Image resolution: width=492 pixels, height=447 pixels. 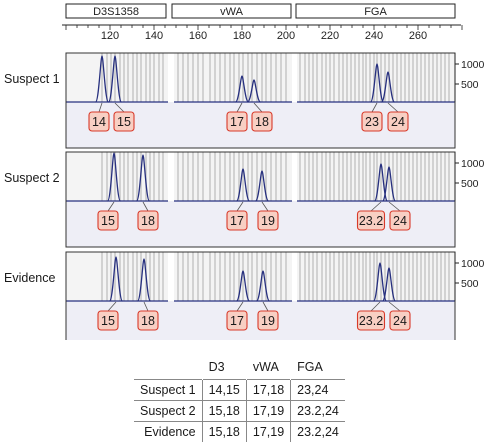 What do you see at coordinates (168, 369) in the screenshot?
I see `table-corner` at bounding box center [168, 369].